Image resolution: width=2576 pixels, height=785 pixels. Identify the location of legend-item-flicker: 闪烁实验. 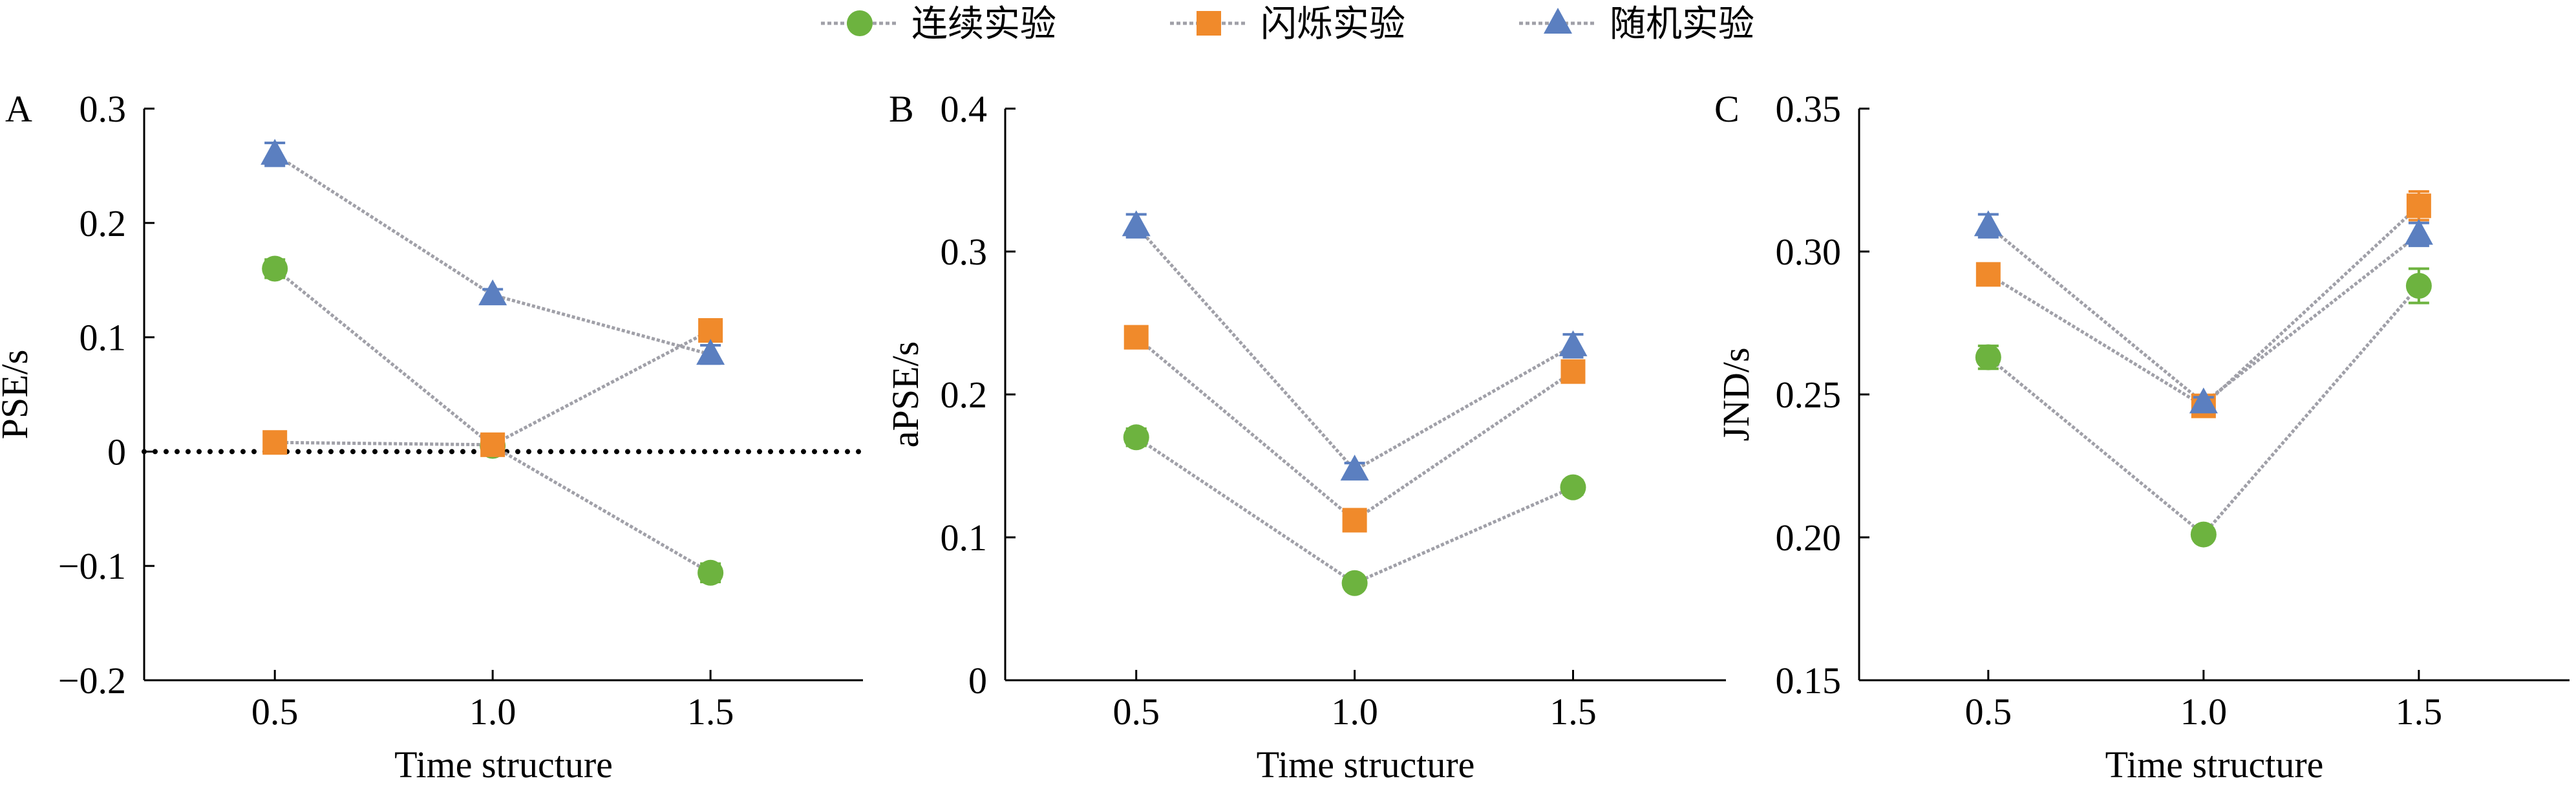
(1287, 24).